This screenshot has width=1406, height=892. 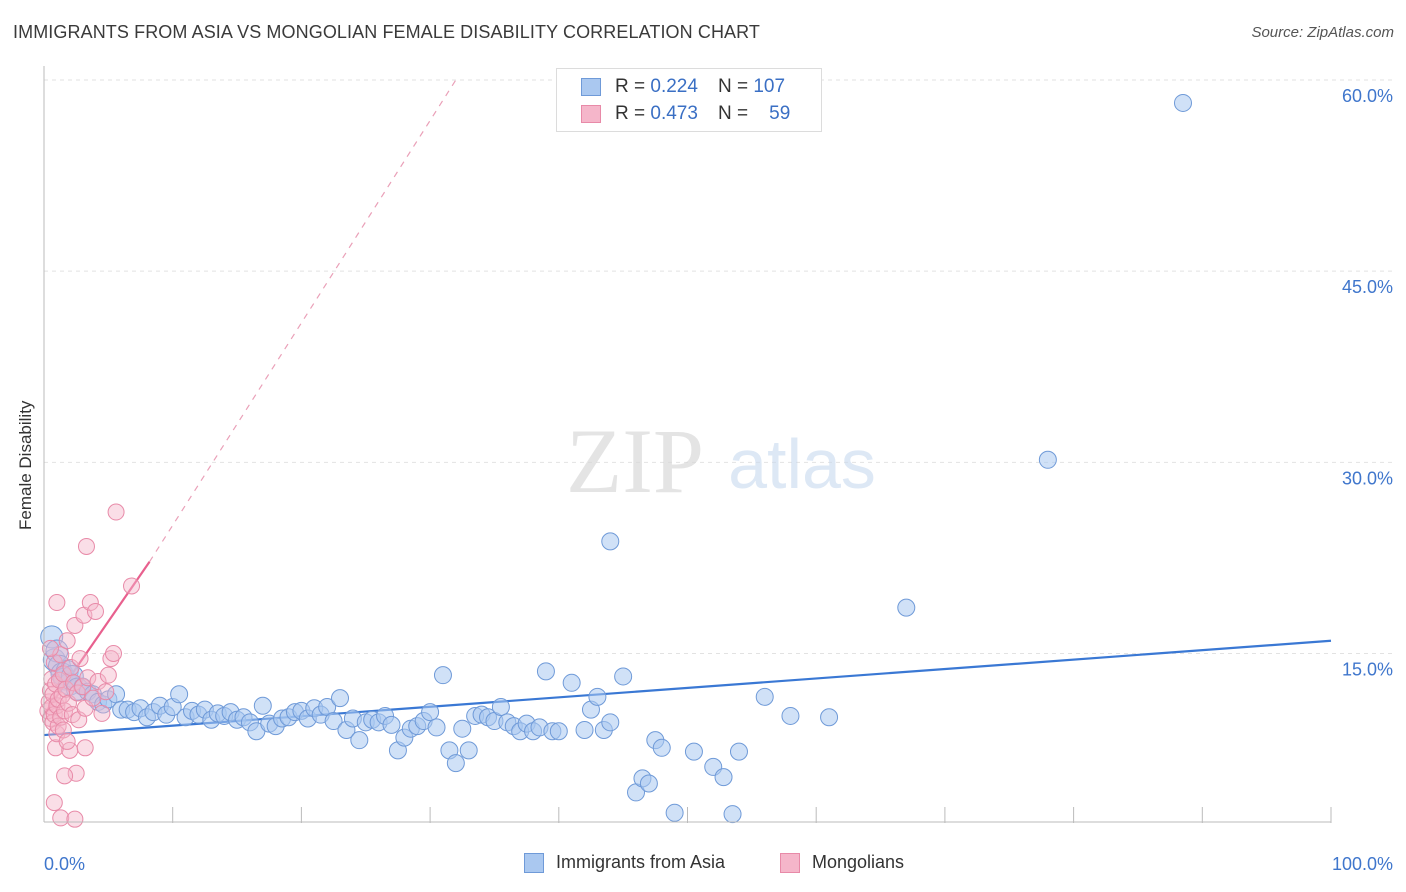 I want to click on legend-row-asia: R = 0.224 N = 107, so click(x=683, y=87).